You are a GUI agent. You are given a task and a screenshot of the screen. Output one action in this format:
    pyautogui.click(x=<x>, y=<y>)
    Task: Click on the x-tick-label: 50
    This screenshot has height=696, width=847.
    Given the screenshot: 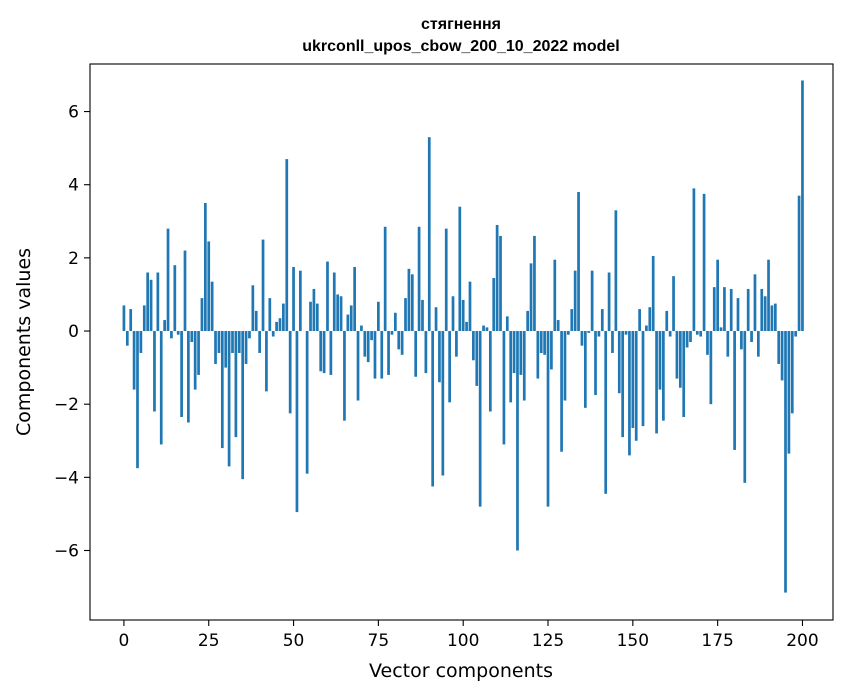 What is the action you would take?
    pyautogui.click(x=294, y=641)
    